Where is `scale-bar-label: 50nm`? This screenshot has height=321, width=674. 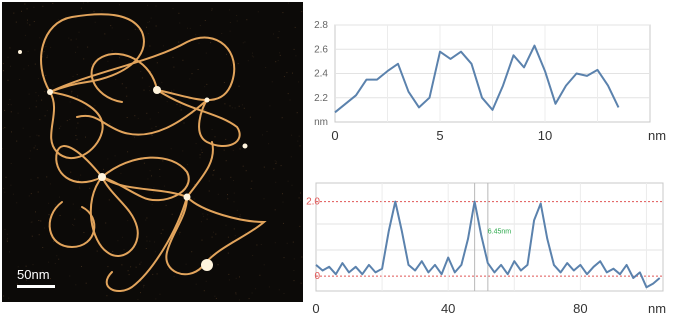 scale-bar-label: 50nm is located at coordinates (33, 274).